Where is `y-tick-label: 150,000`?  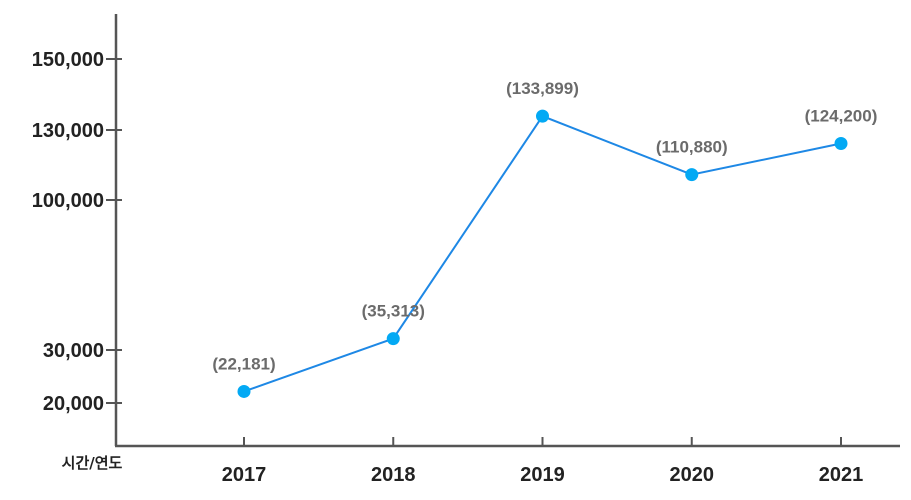
y-tick-label: 150,000 is located at coordinates (68, 60).